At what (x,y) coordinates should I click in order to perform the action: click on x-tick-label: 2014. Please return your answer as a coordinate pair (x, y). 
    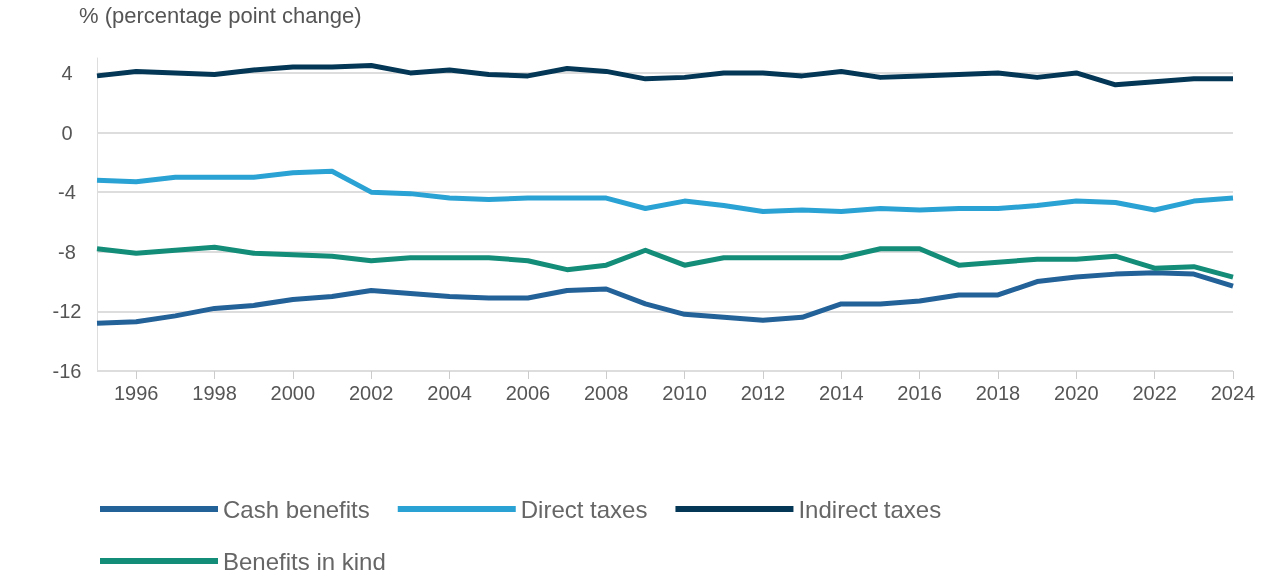
    Looking at the image, I should click on (841, 393).